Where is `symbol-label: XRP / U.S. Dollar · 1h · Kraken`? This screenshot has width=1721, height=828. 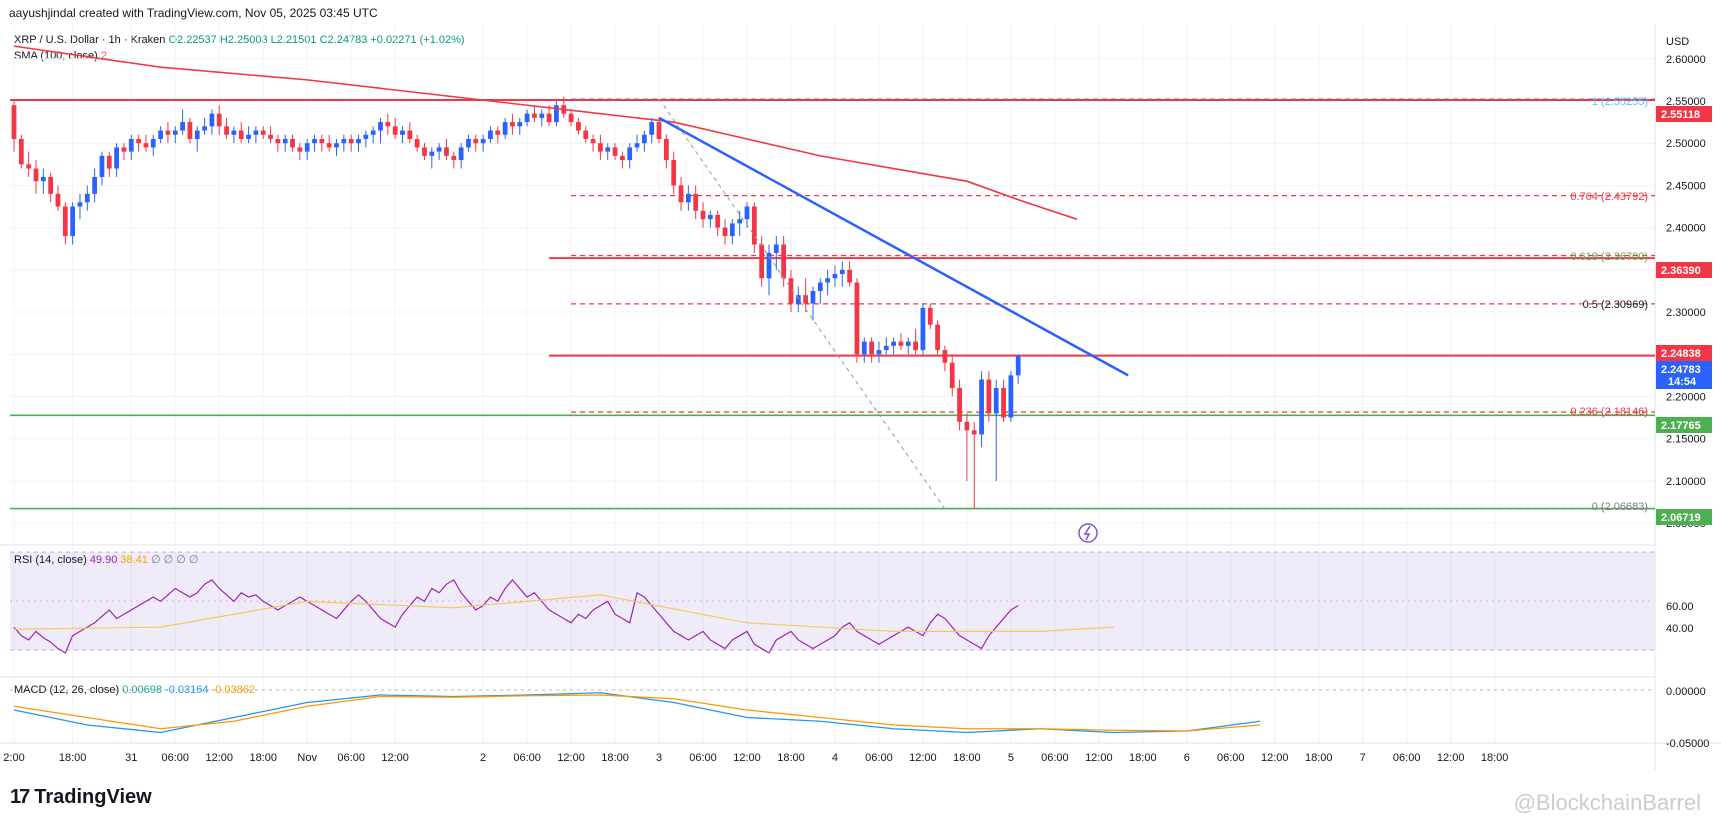
symbol-label: XRP / U.S. Dollar · 1h · Kraken is located at coordinates (90, 40).